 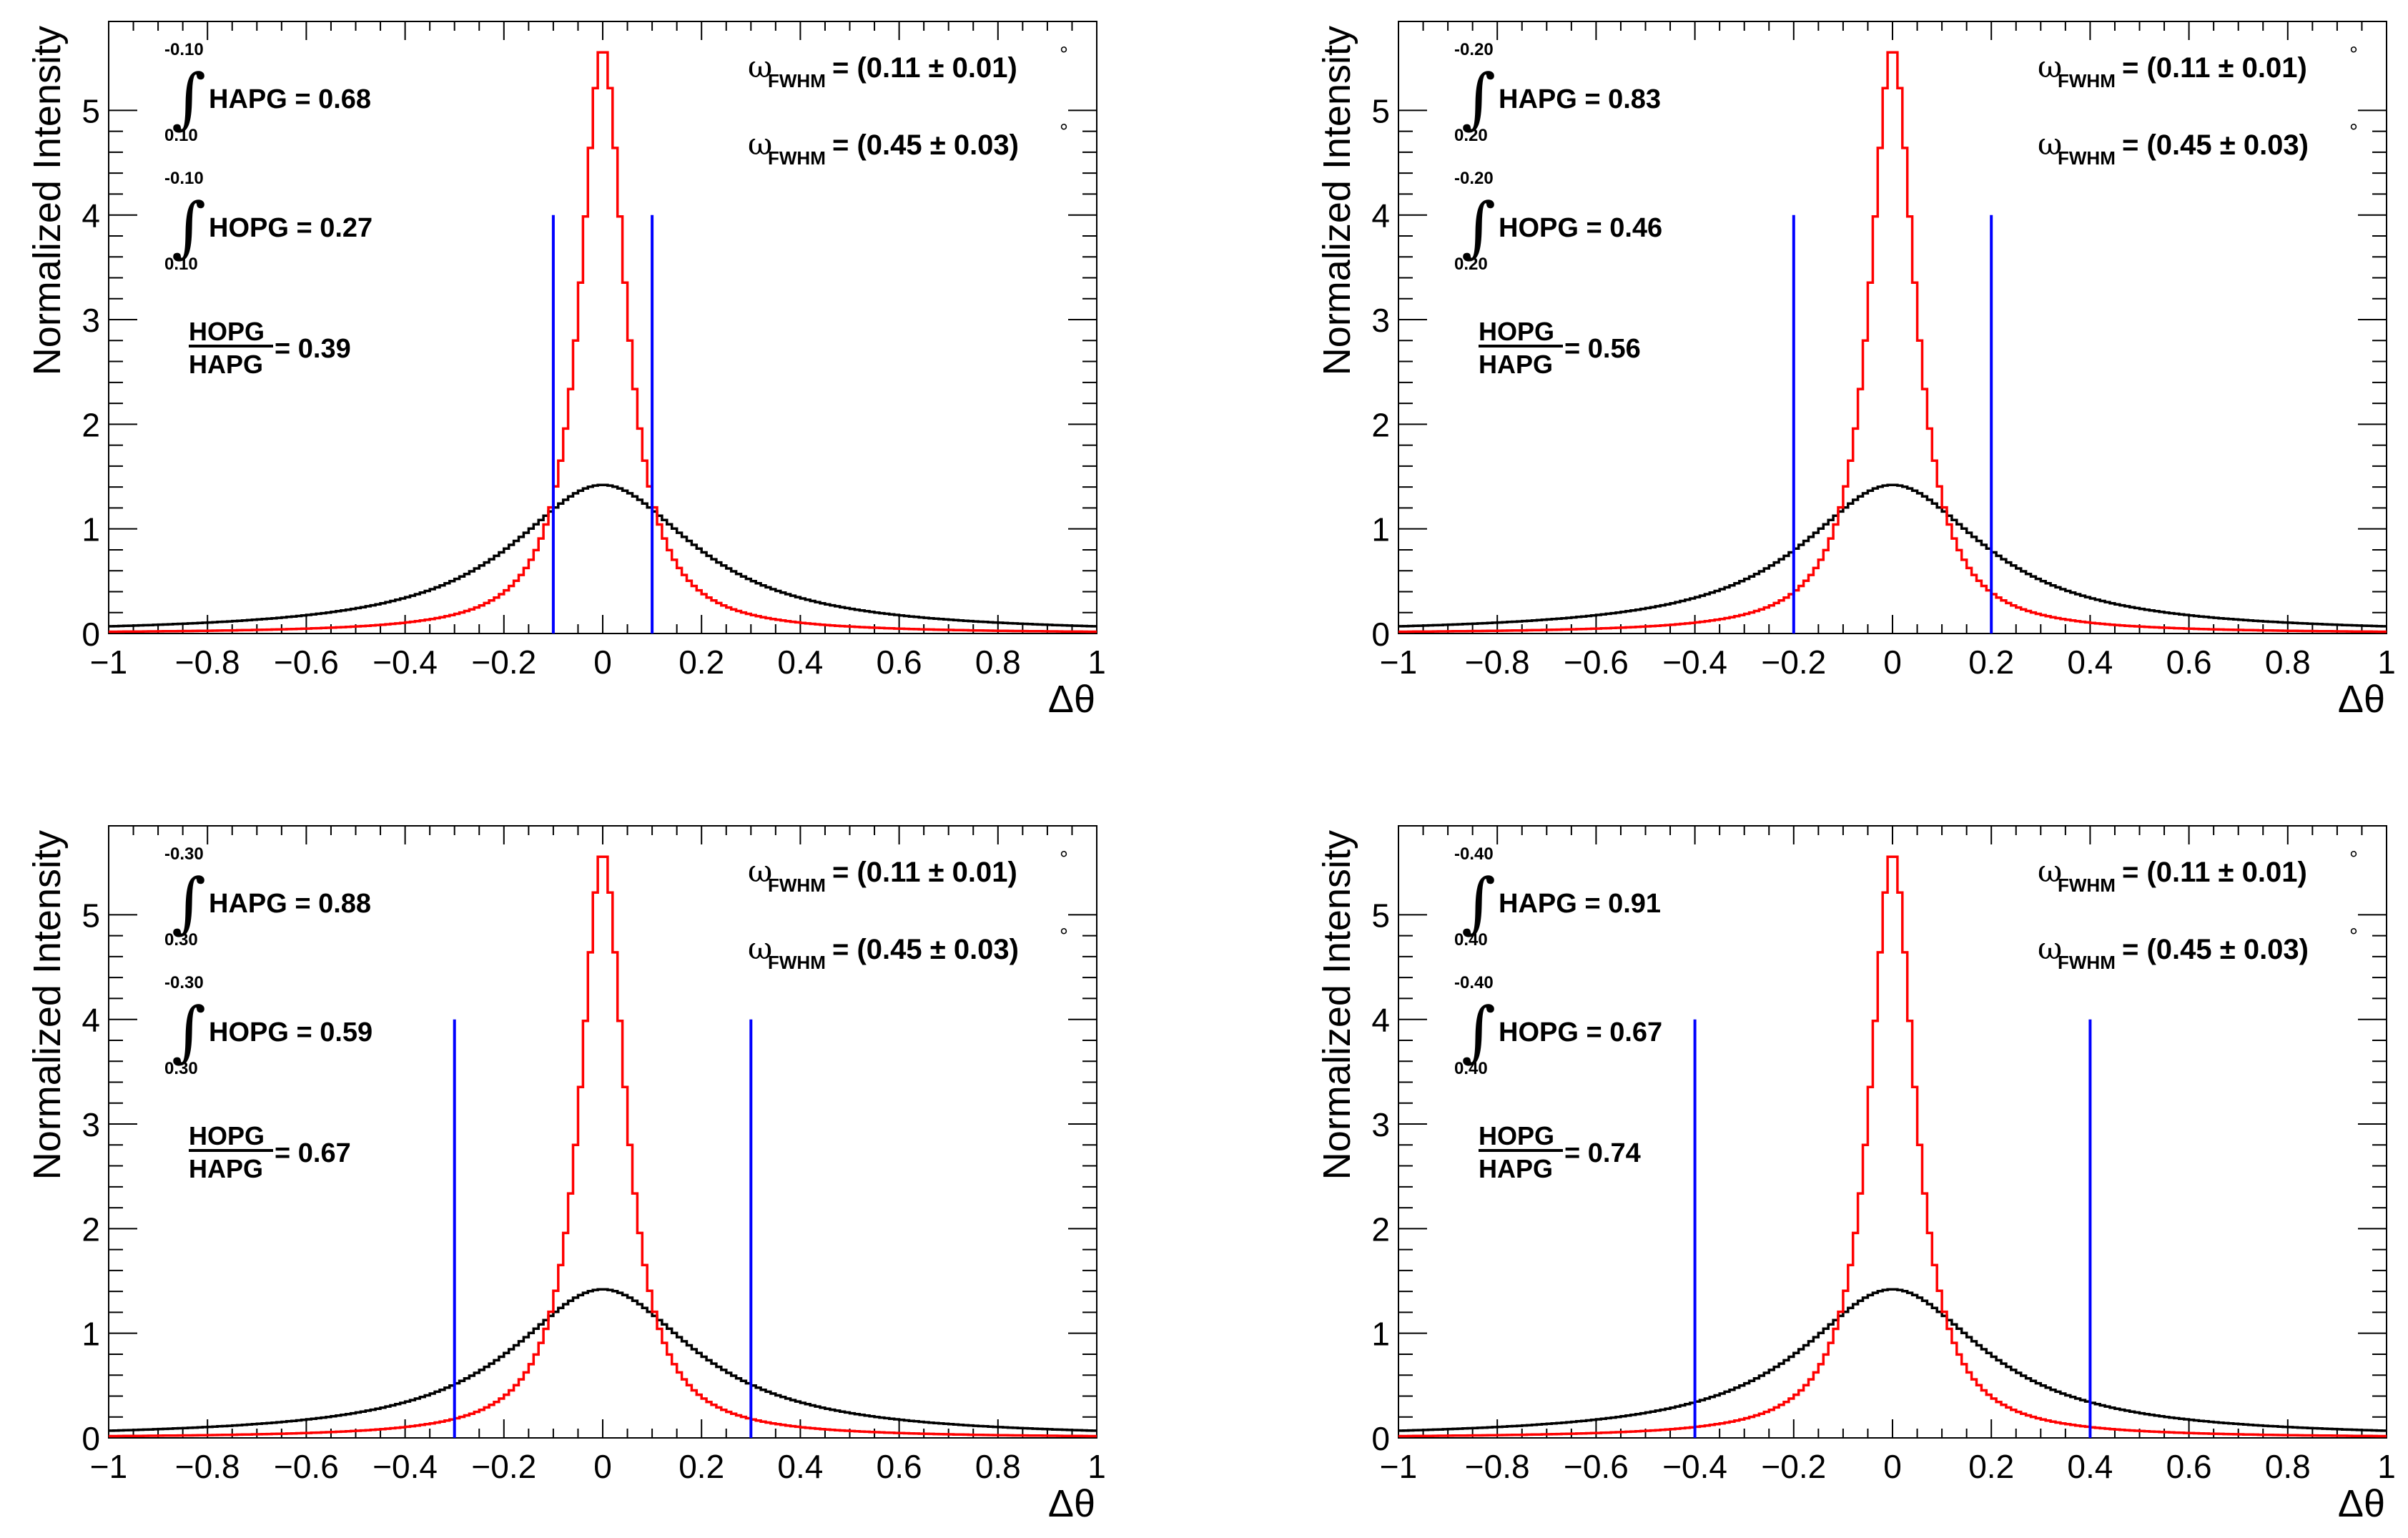 I want to click on fwhm-value: = (0.11 ± 0.01), so click(x=2214, y=68).